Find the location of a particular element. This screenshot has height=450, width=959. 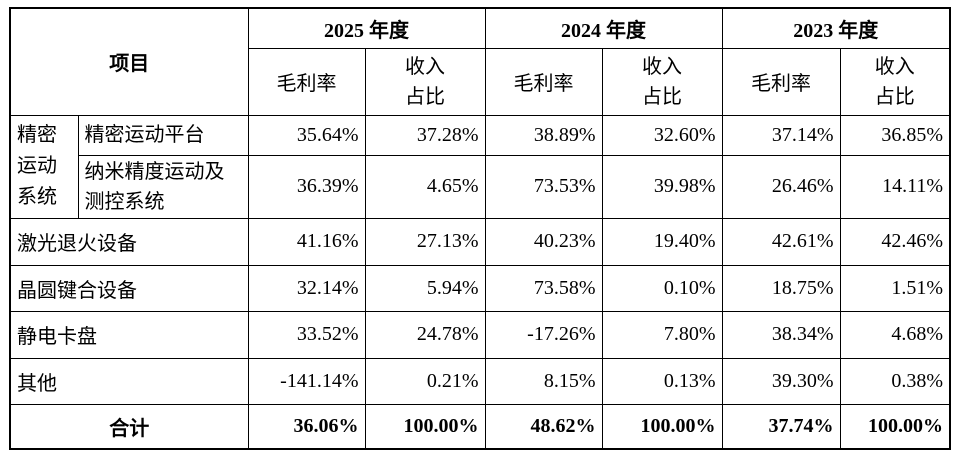

row-label: 精密运动平台 is located at coordinates (163, 135).